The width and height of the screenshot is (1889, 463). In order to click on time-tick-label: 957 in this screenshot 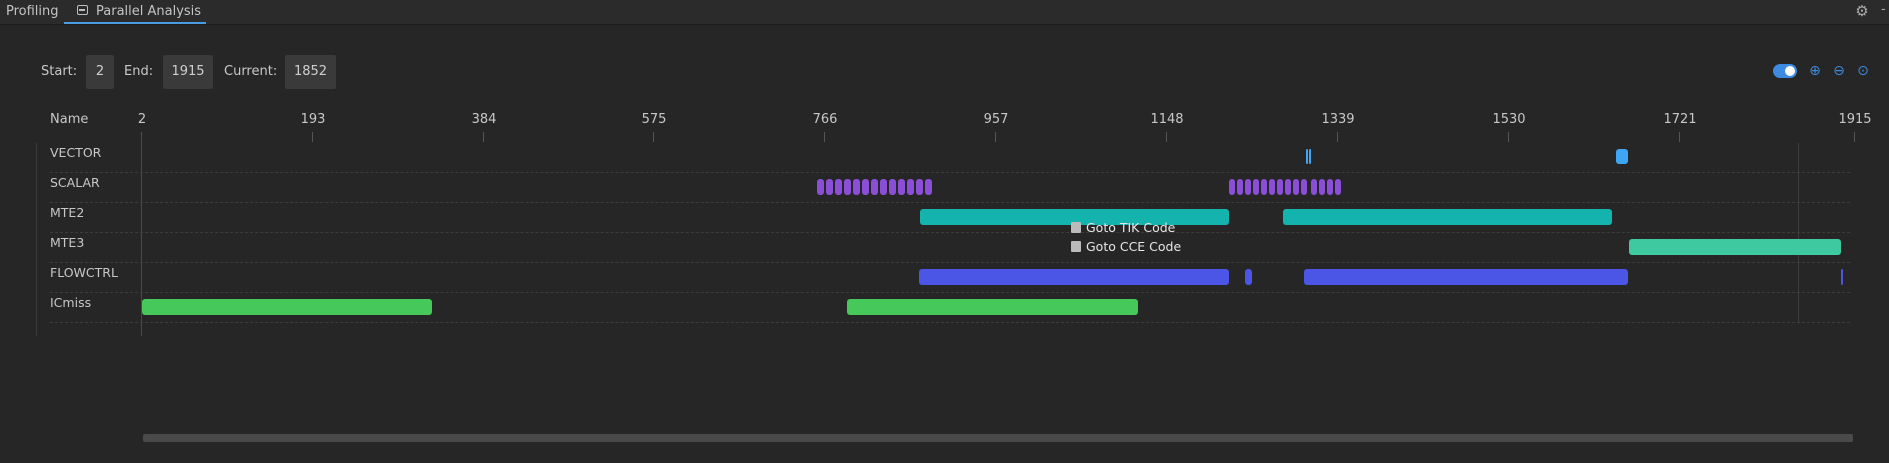, I will do `click(996, 119)`.